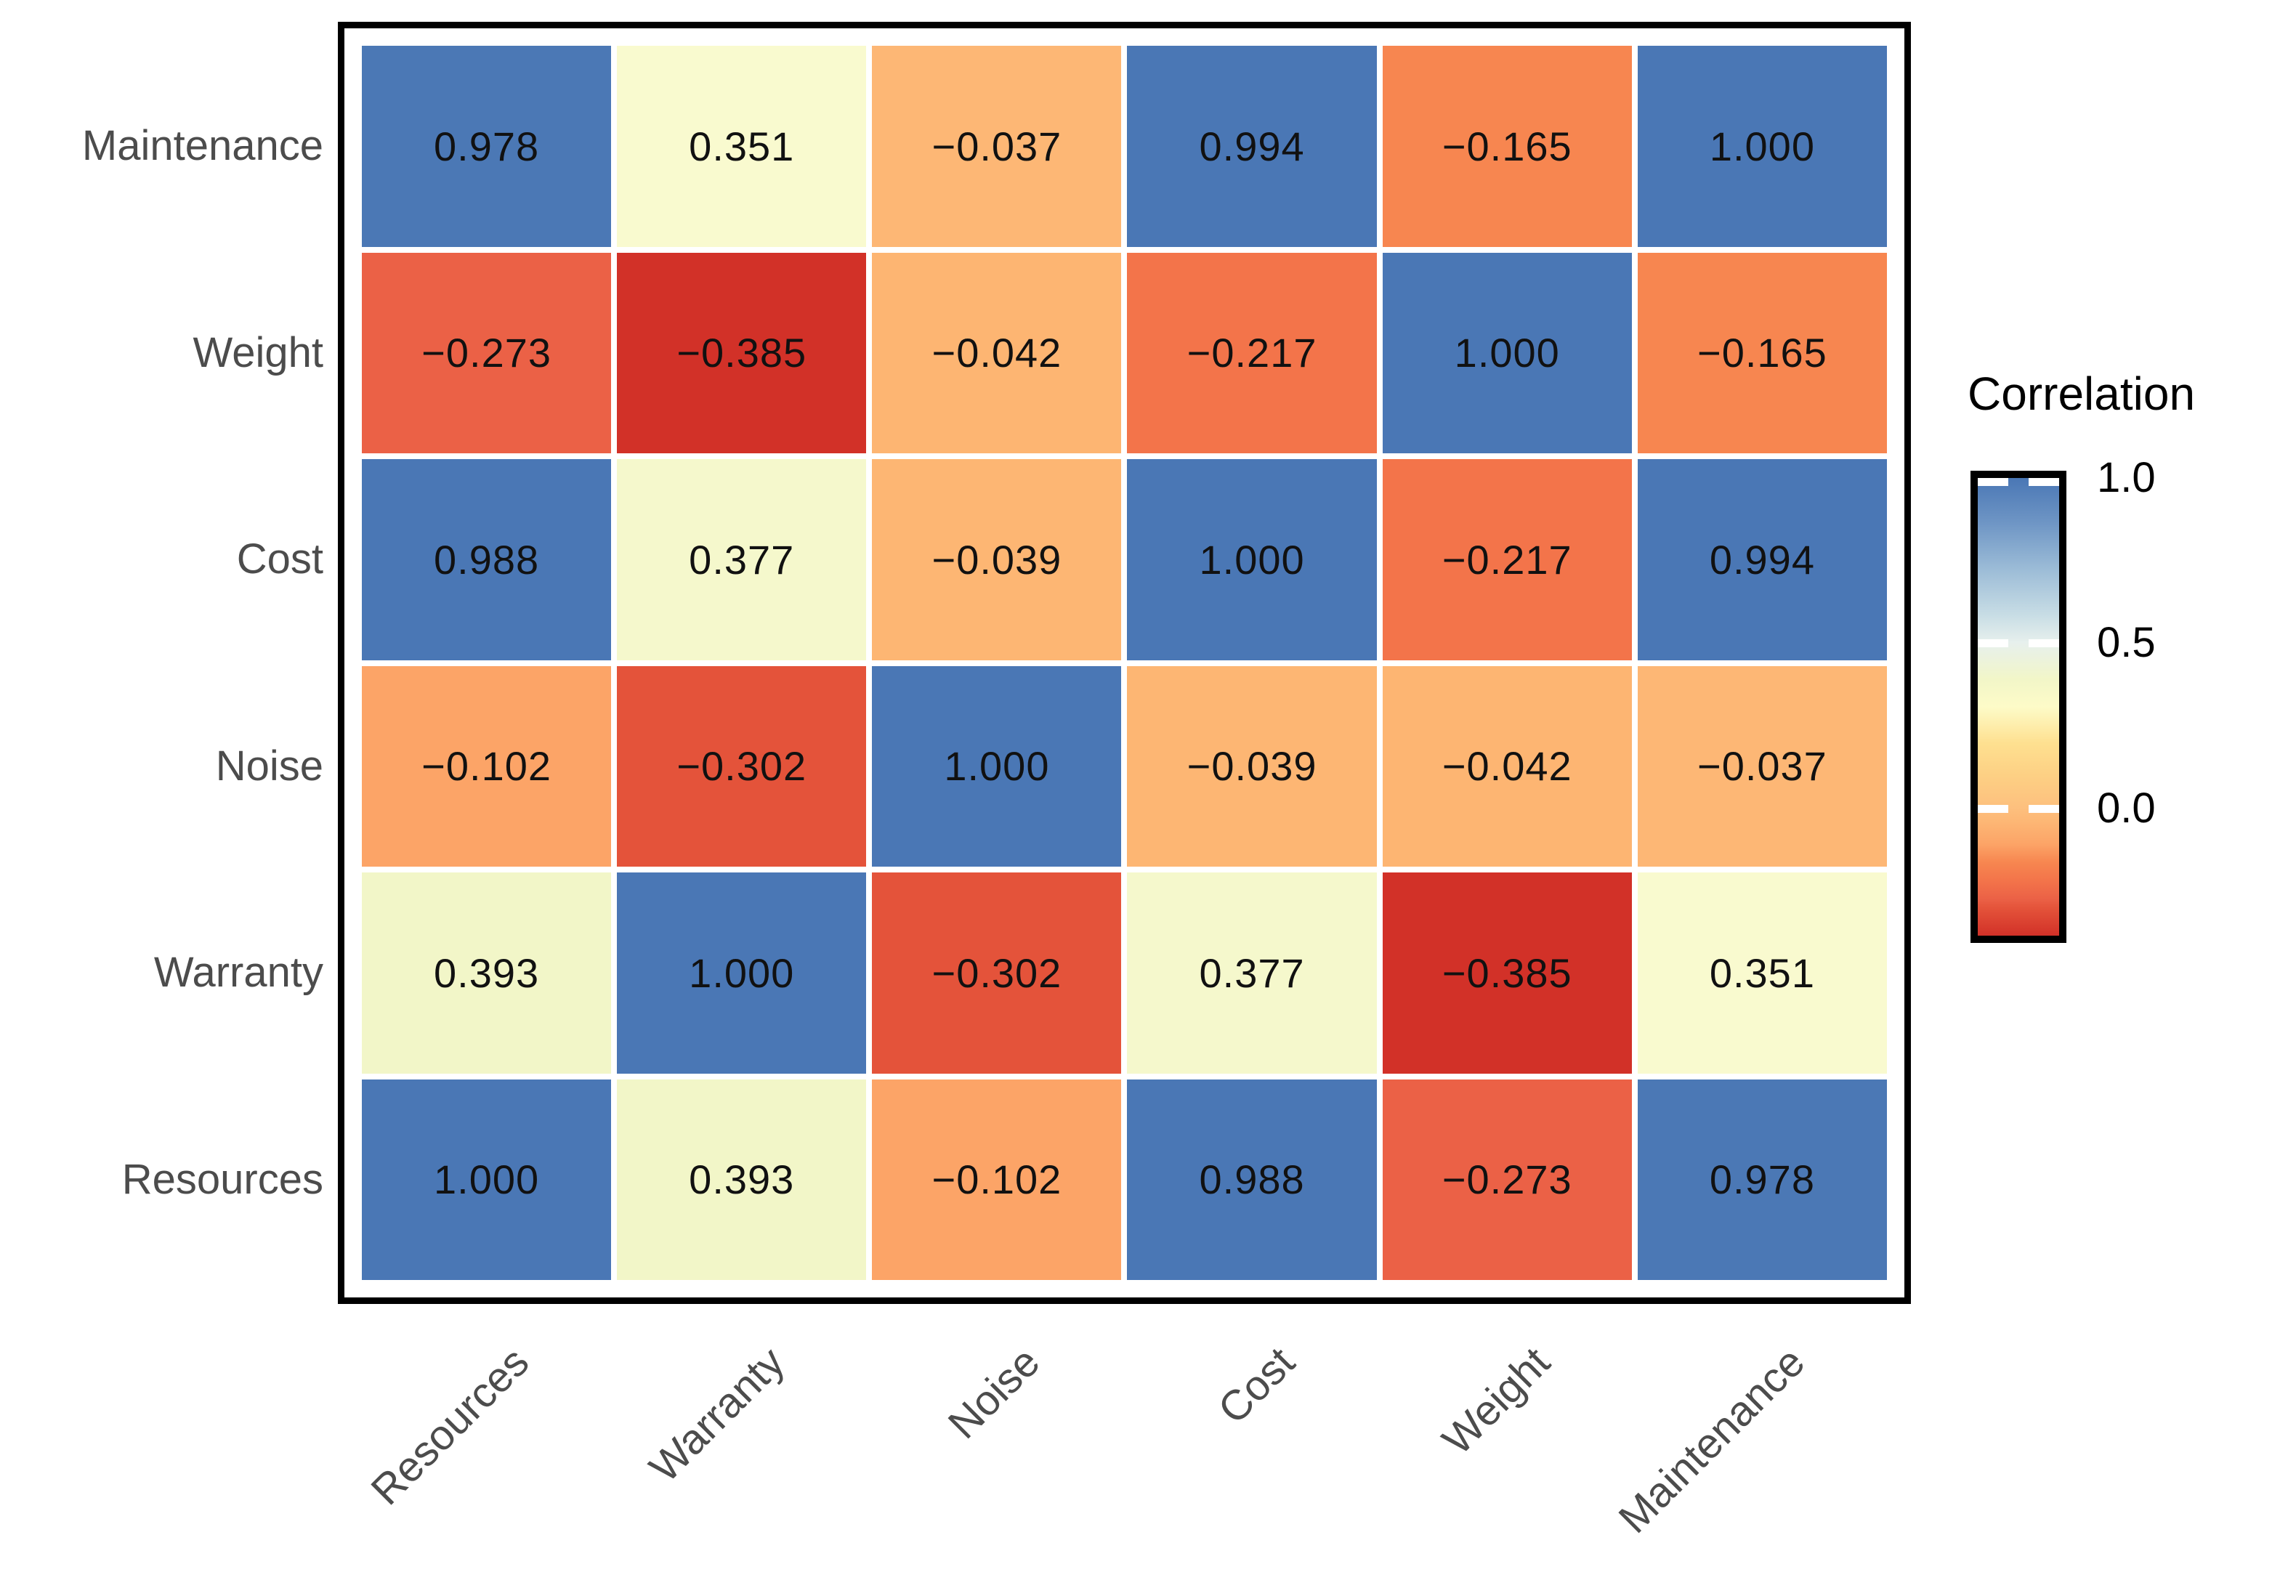 This screenshot has height=1596, width=2296. Describe the element at coordinates (269, 766) in the screenshot. I see `row-label-noise: Noise` at that location.